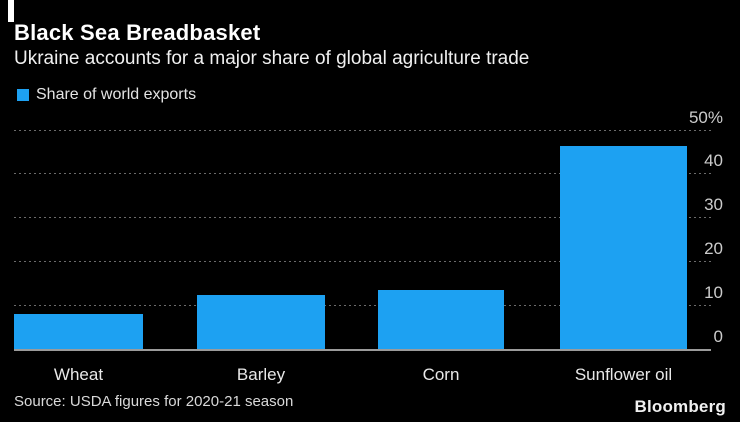 The width and height of the screenshot is (740, 422). Describe the element at coordinates (116, 94) in the screenshot. I see `legend-label: Share of world exports` at that location.